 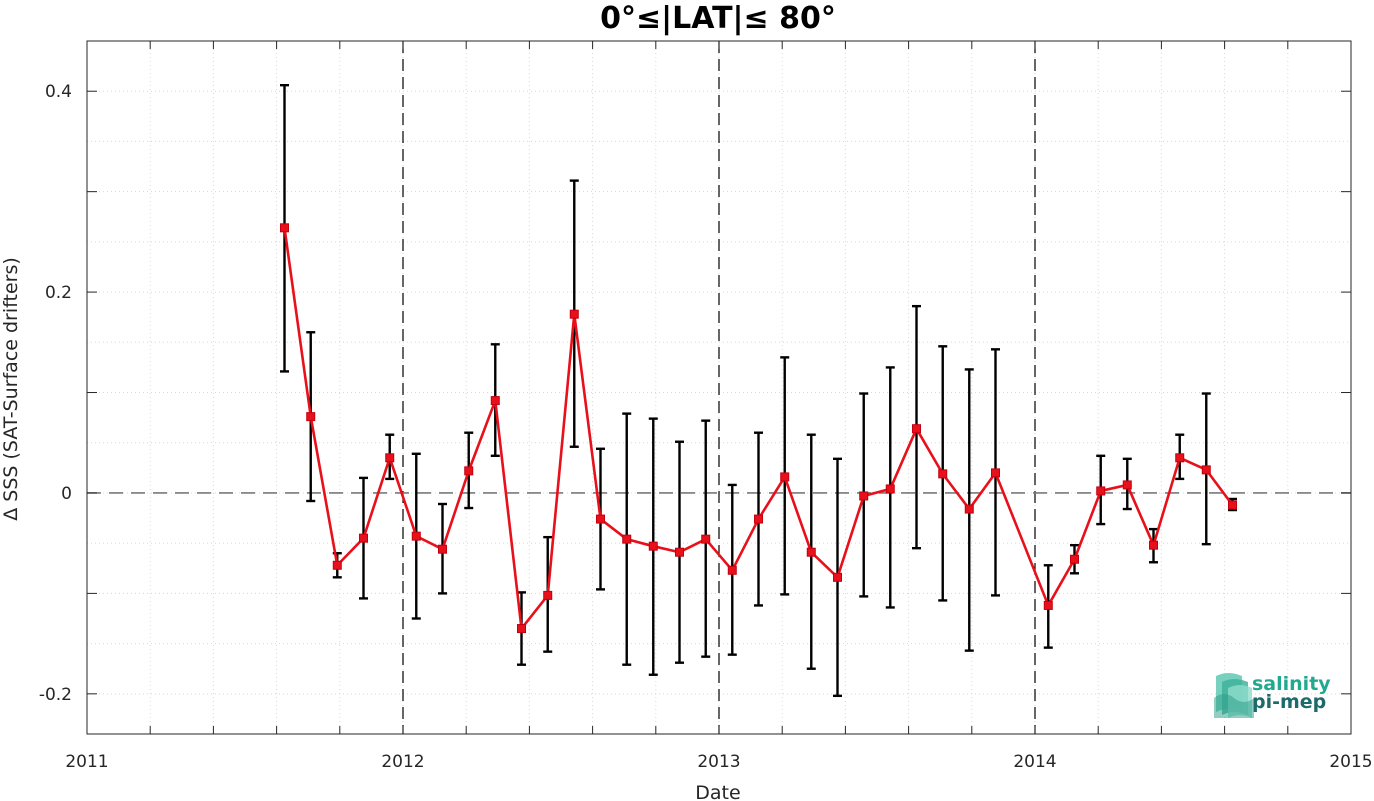 What do you see at coordinates (55, 393) in the screenshot?
I see `y-tick-labels: -0.2 0 0.2 0.4` at bounding box center [55, 393].